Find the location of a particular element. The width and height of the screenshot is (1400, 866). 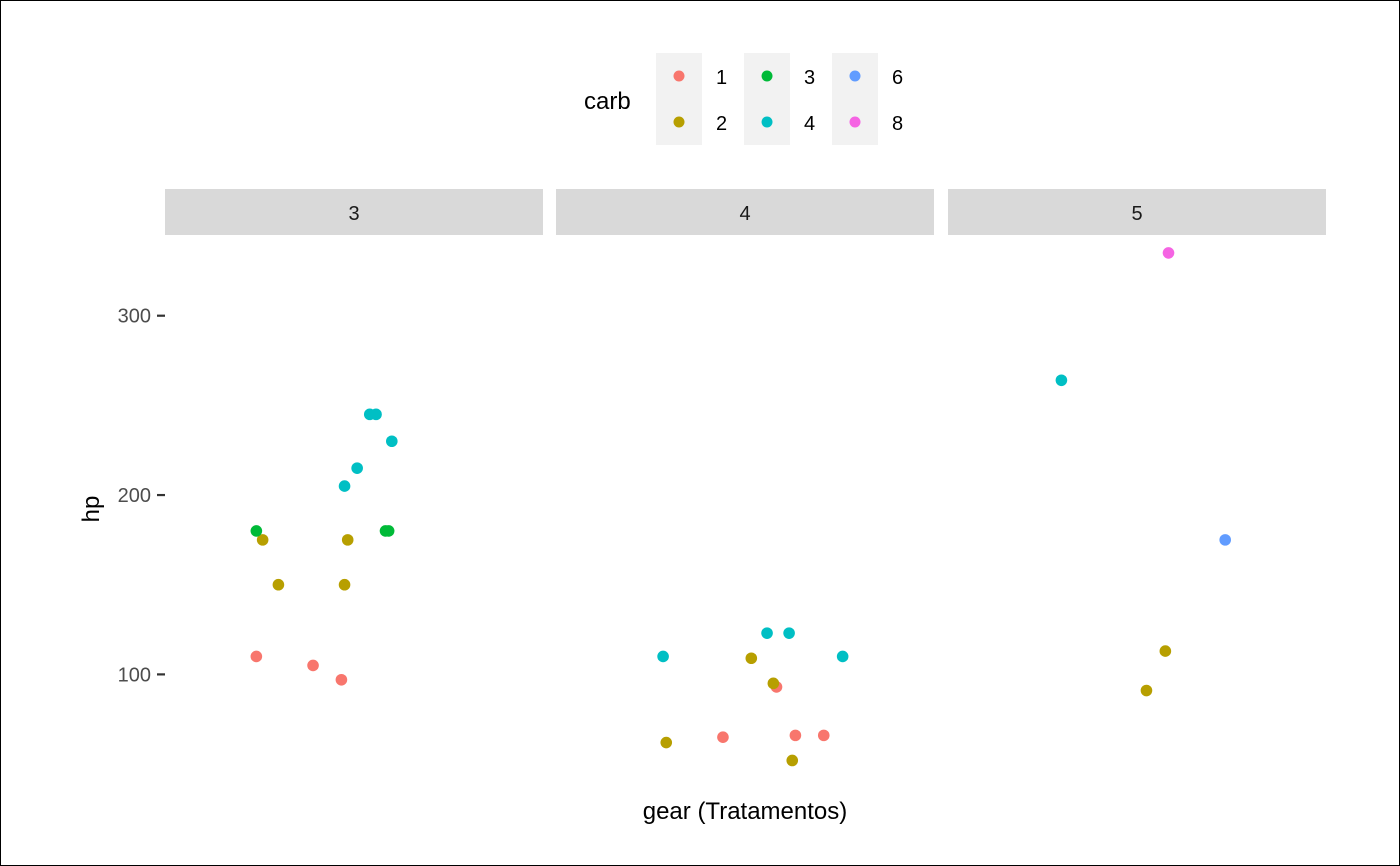

y-tick-label: 100 is located at coordinates (134, 675).